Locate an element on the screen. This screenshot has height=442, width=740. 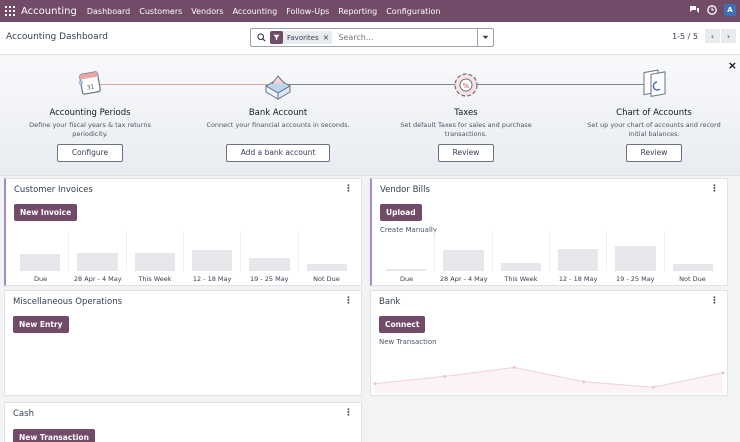
cash-card: Cash ⋮ New Transaction is located at coordinates (183, 422).